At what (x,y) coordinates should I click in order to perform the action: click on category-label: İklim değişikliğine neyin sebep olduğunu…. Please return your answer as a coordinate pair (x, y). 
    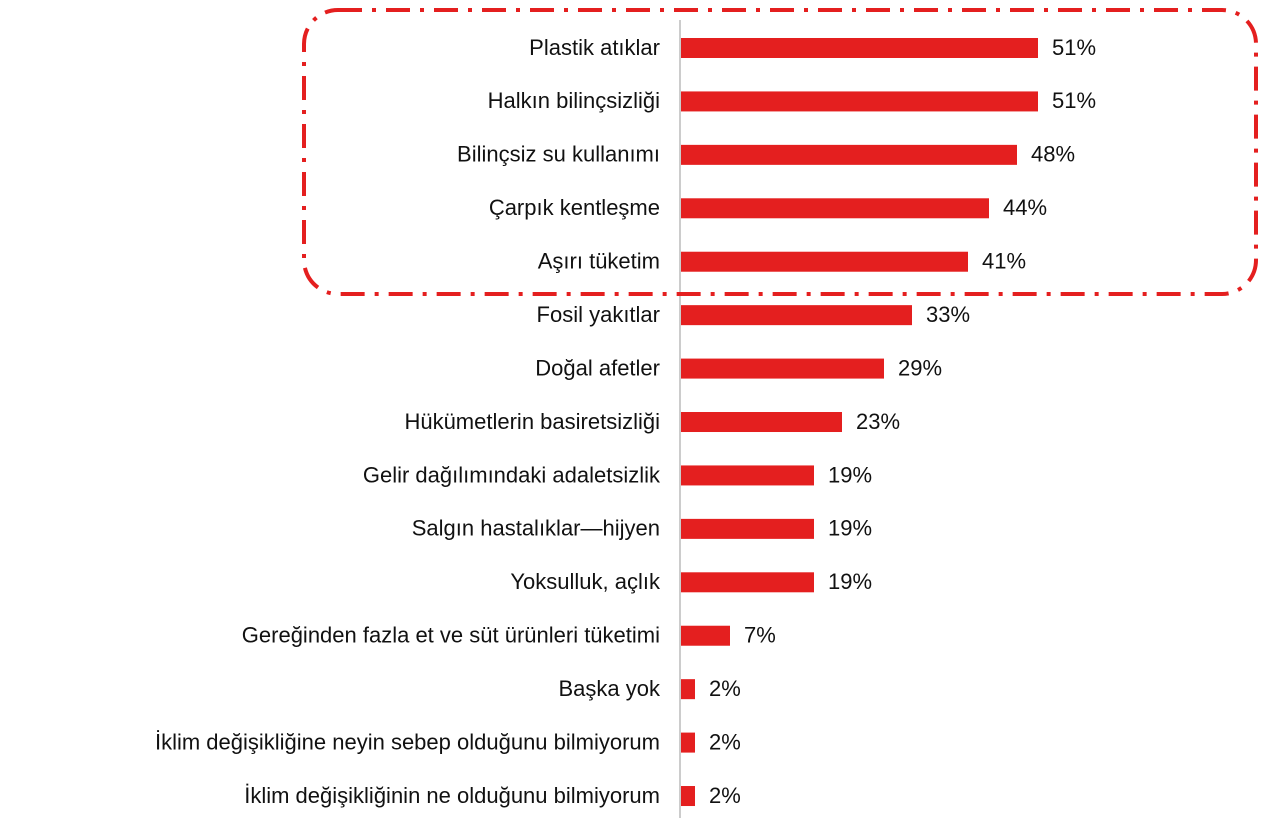
    Looking at the image, I should click on (407, 741).